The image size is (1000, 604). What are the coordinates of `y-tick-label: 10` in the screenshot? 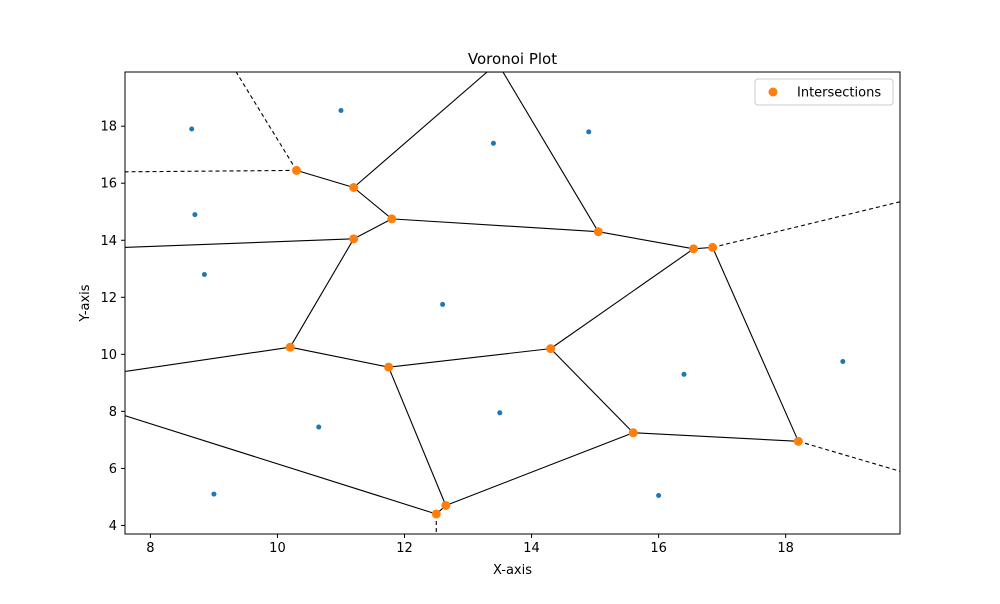 It's located at (108, 355).